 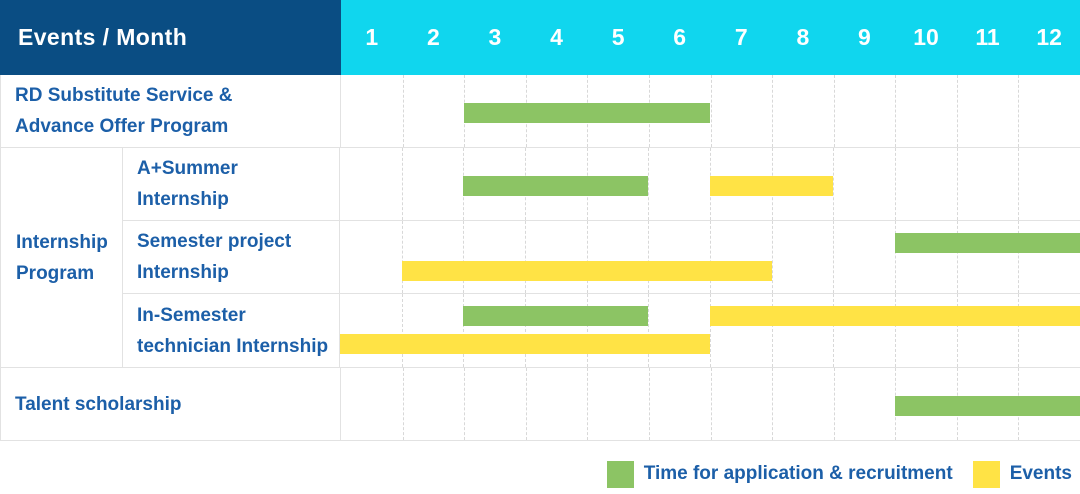 I want to click on row-label-line: Advance Offer Program, so click(x=122, y=126).